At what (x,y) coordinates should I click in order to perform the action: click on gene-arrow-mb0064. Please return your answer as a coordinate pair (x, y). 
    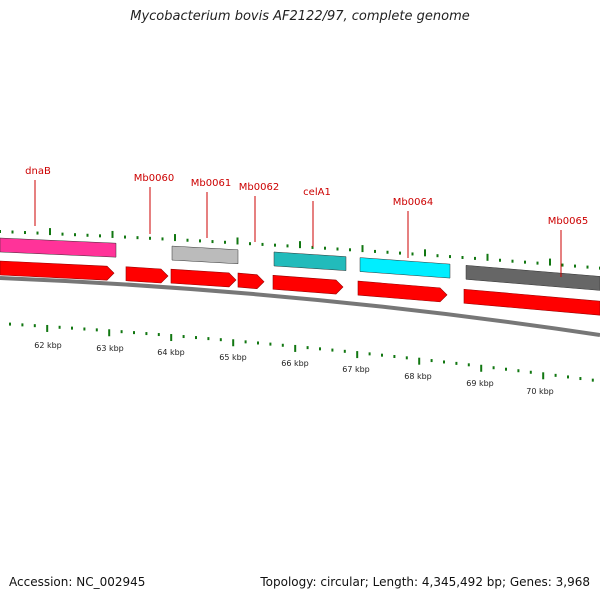
    Looking at the image, I should click on (402, 291).